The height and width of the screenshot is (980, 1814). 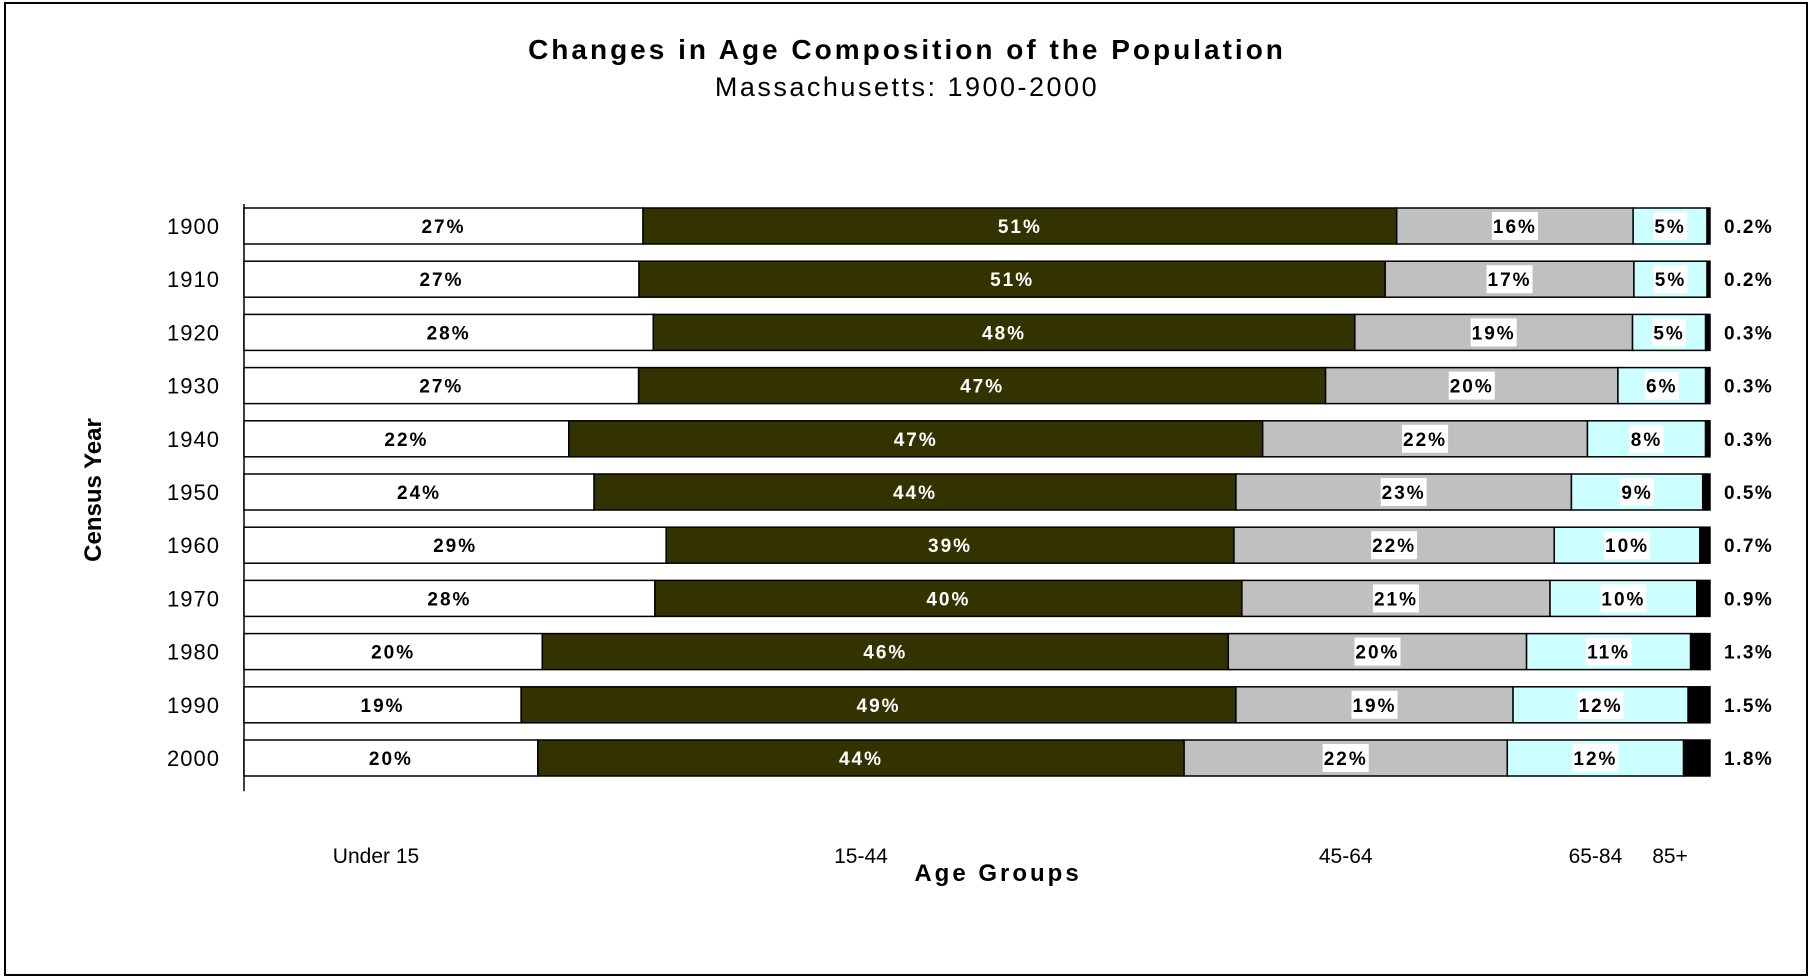 I want to click on data-label-under-15: 24%, so click(x=419, y=493).